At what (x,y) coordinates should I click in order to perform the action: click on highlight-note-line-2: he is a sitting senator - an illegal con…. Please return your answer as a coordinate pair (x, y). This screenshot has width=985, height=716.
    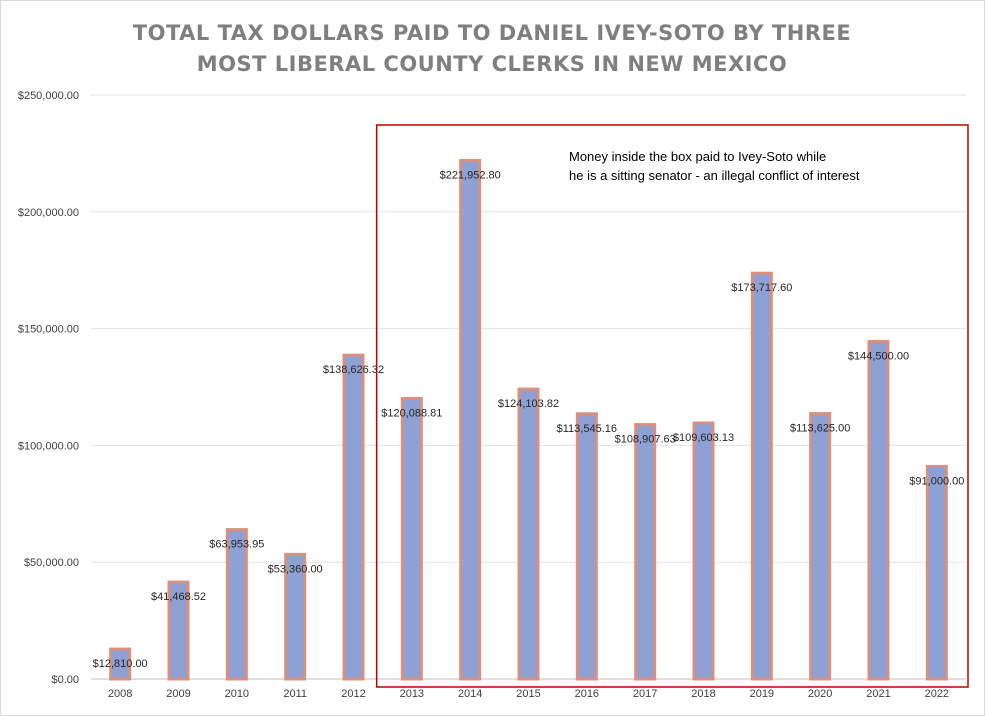
    Looking at the image, I should click on (714, 175).